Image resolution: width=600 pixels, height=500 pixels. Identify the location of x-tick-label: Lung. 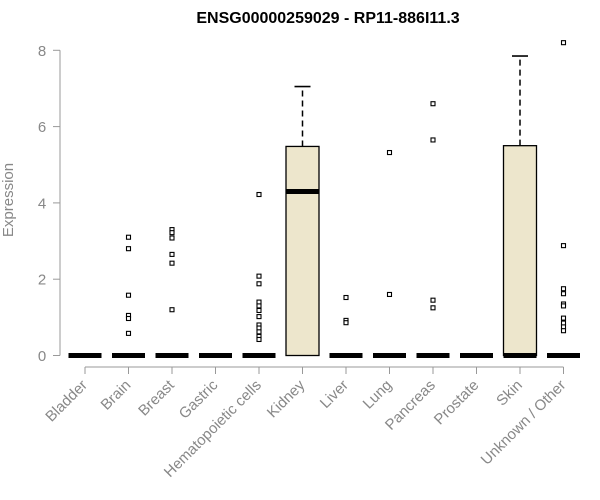
(378, 395).